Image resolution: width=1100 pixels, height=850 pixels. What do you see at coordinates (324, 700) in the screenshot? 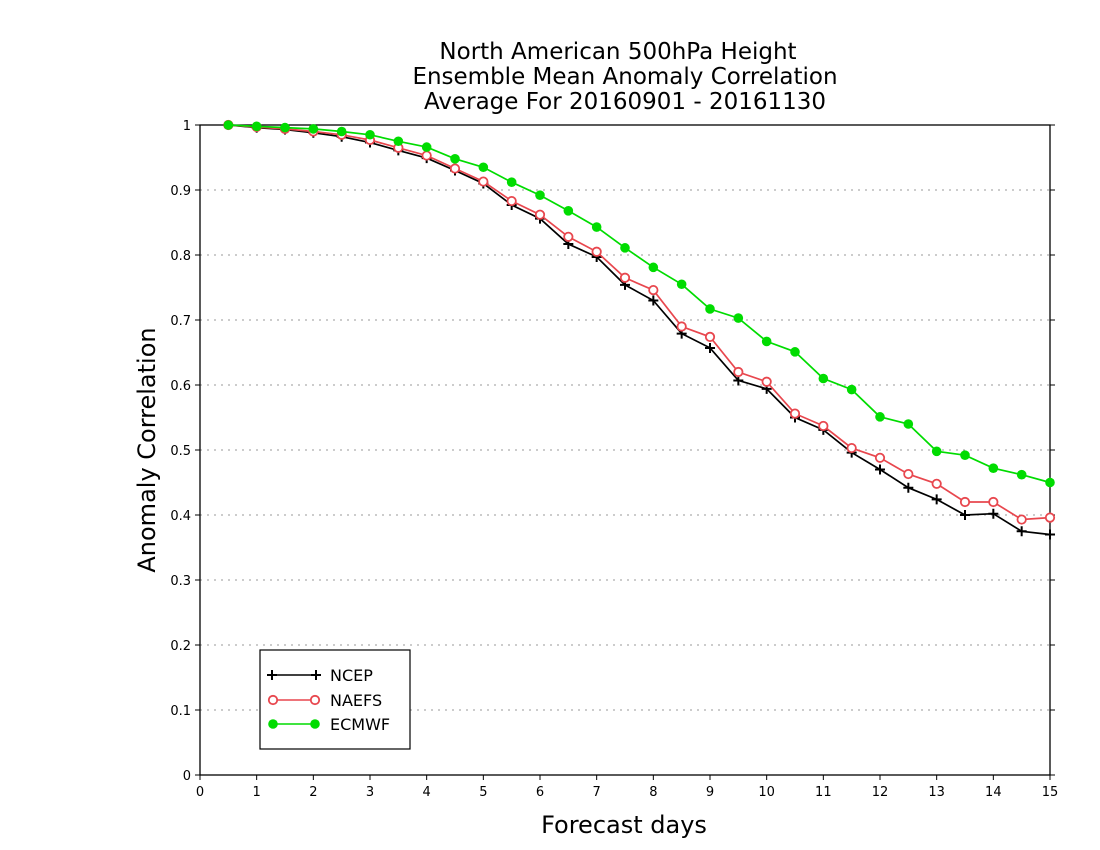
I see `legend-item-naefs: NAEFS` at bounding box center [324, 700].